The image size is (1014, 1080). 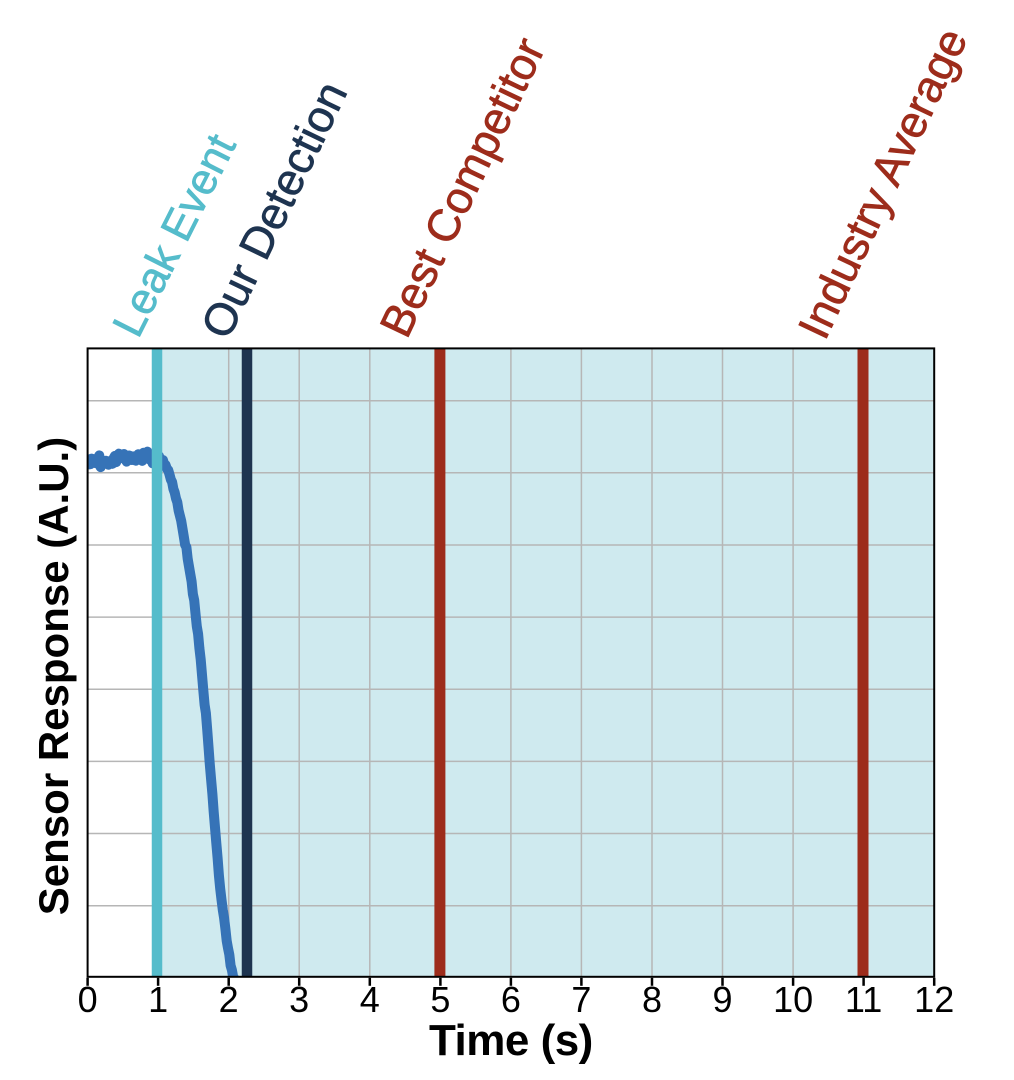 I want to click on svg-text: 4, so click(x=370, y=999).